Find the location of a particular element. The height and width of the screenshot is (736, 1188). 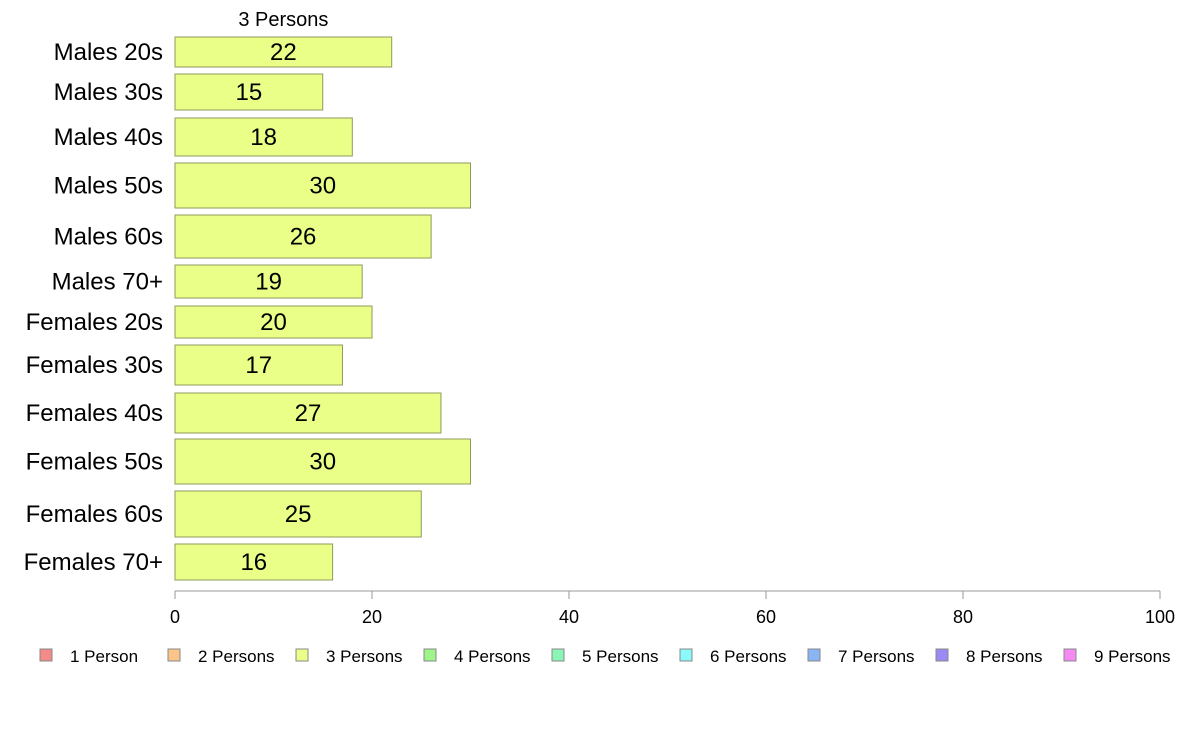

bar-value-label: 19 is located at coordinates (268, 282).